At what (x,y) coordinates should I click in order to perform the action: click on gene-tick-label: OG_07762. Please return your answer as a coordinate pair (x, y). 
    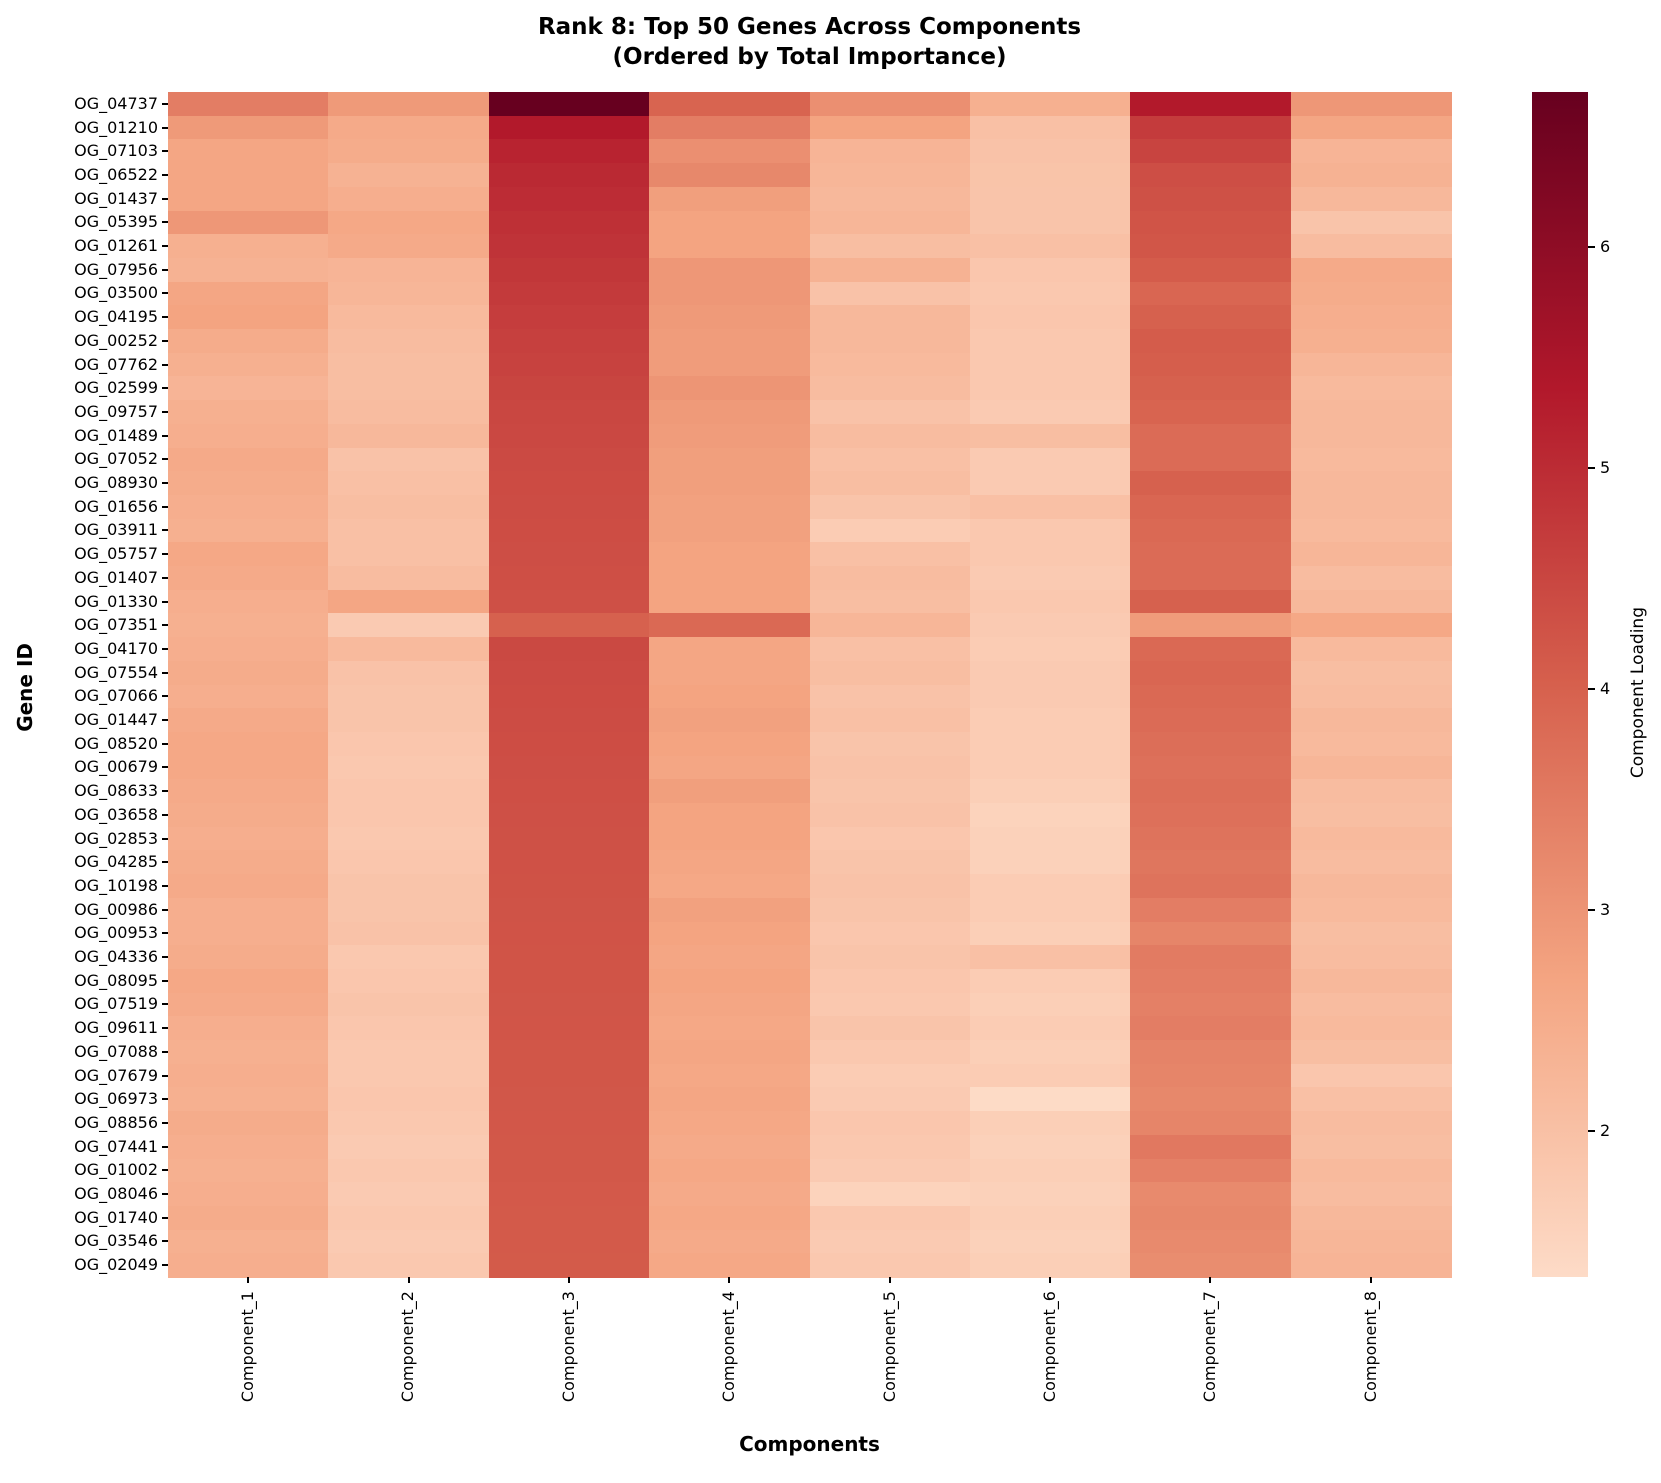
    Looking at the image, I should click on (116, 364).